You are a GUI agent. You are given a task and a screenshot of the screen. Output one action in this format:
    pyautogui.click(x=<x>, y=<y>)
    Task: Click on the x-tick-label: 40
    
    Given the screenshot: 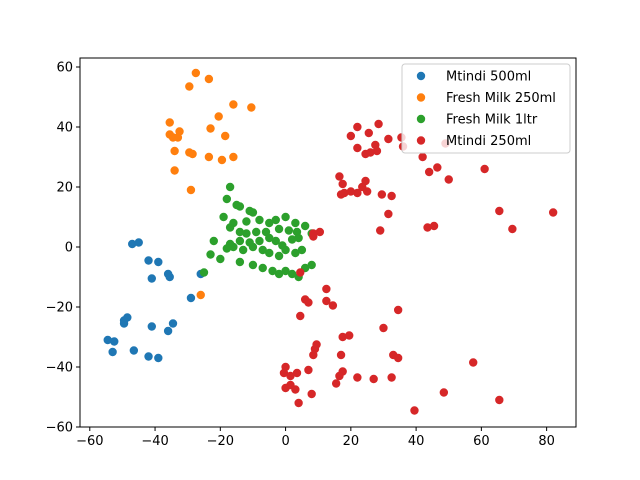 What is the action you would take?
    pyautogui.click(x=416, y=441)
    